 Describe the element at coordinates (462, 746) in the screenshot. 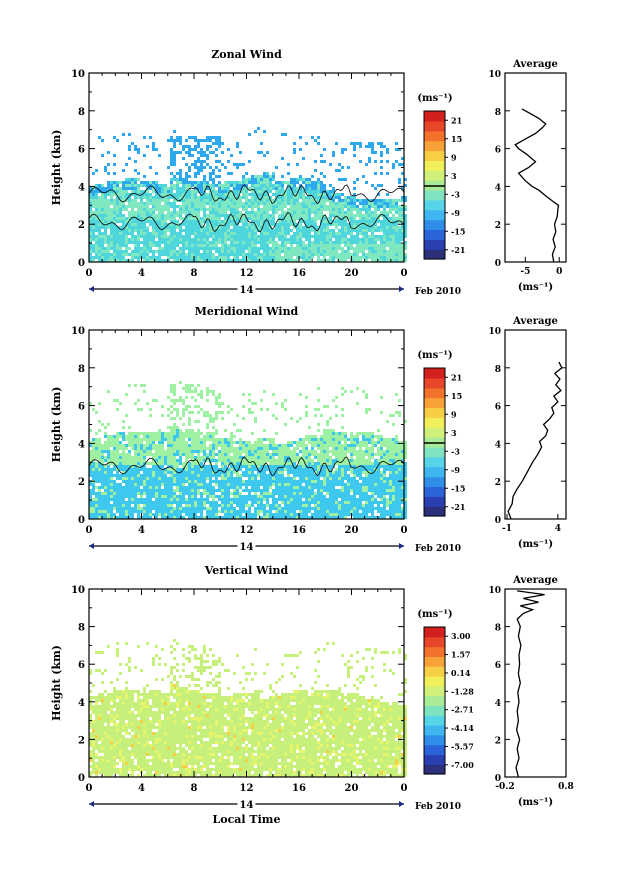

I see `colorbar-tick-label: -5.57` at that location.